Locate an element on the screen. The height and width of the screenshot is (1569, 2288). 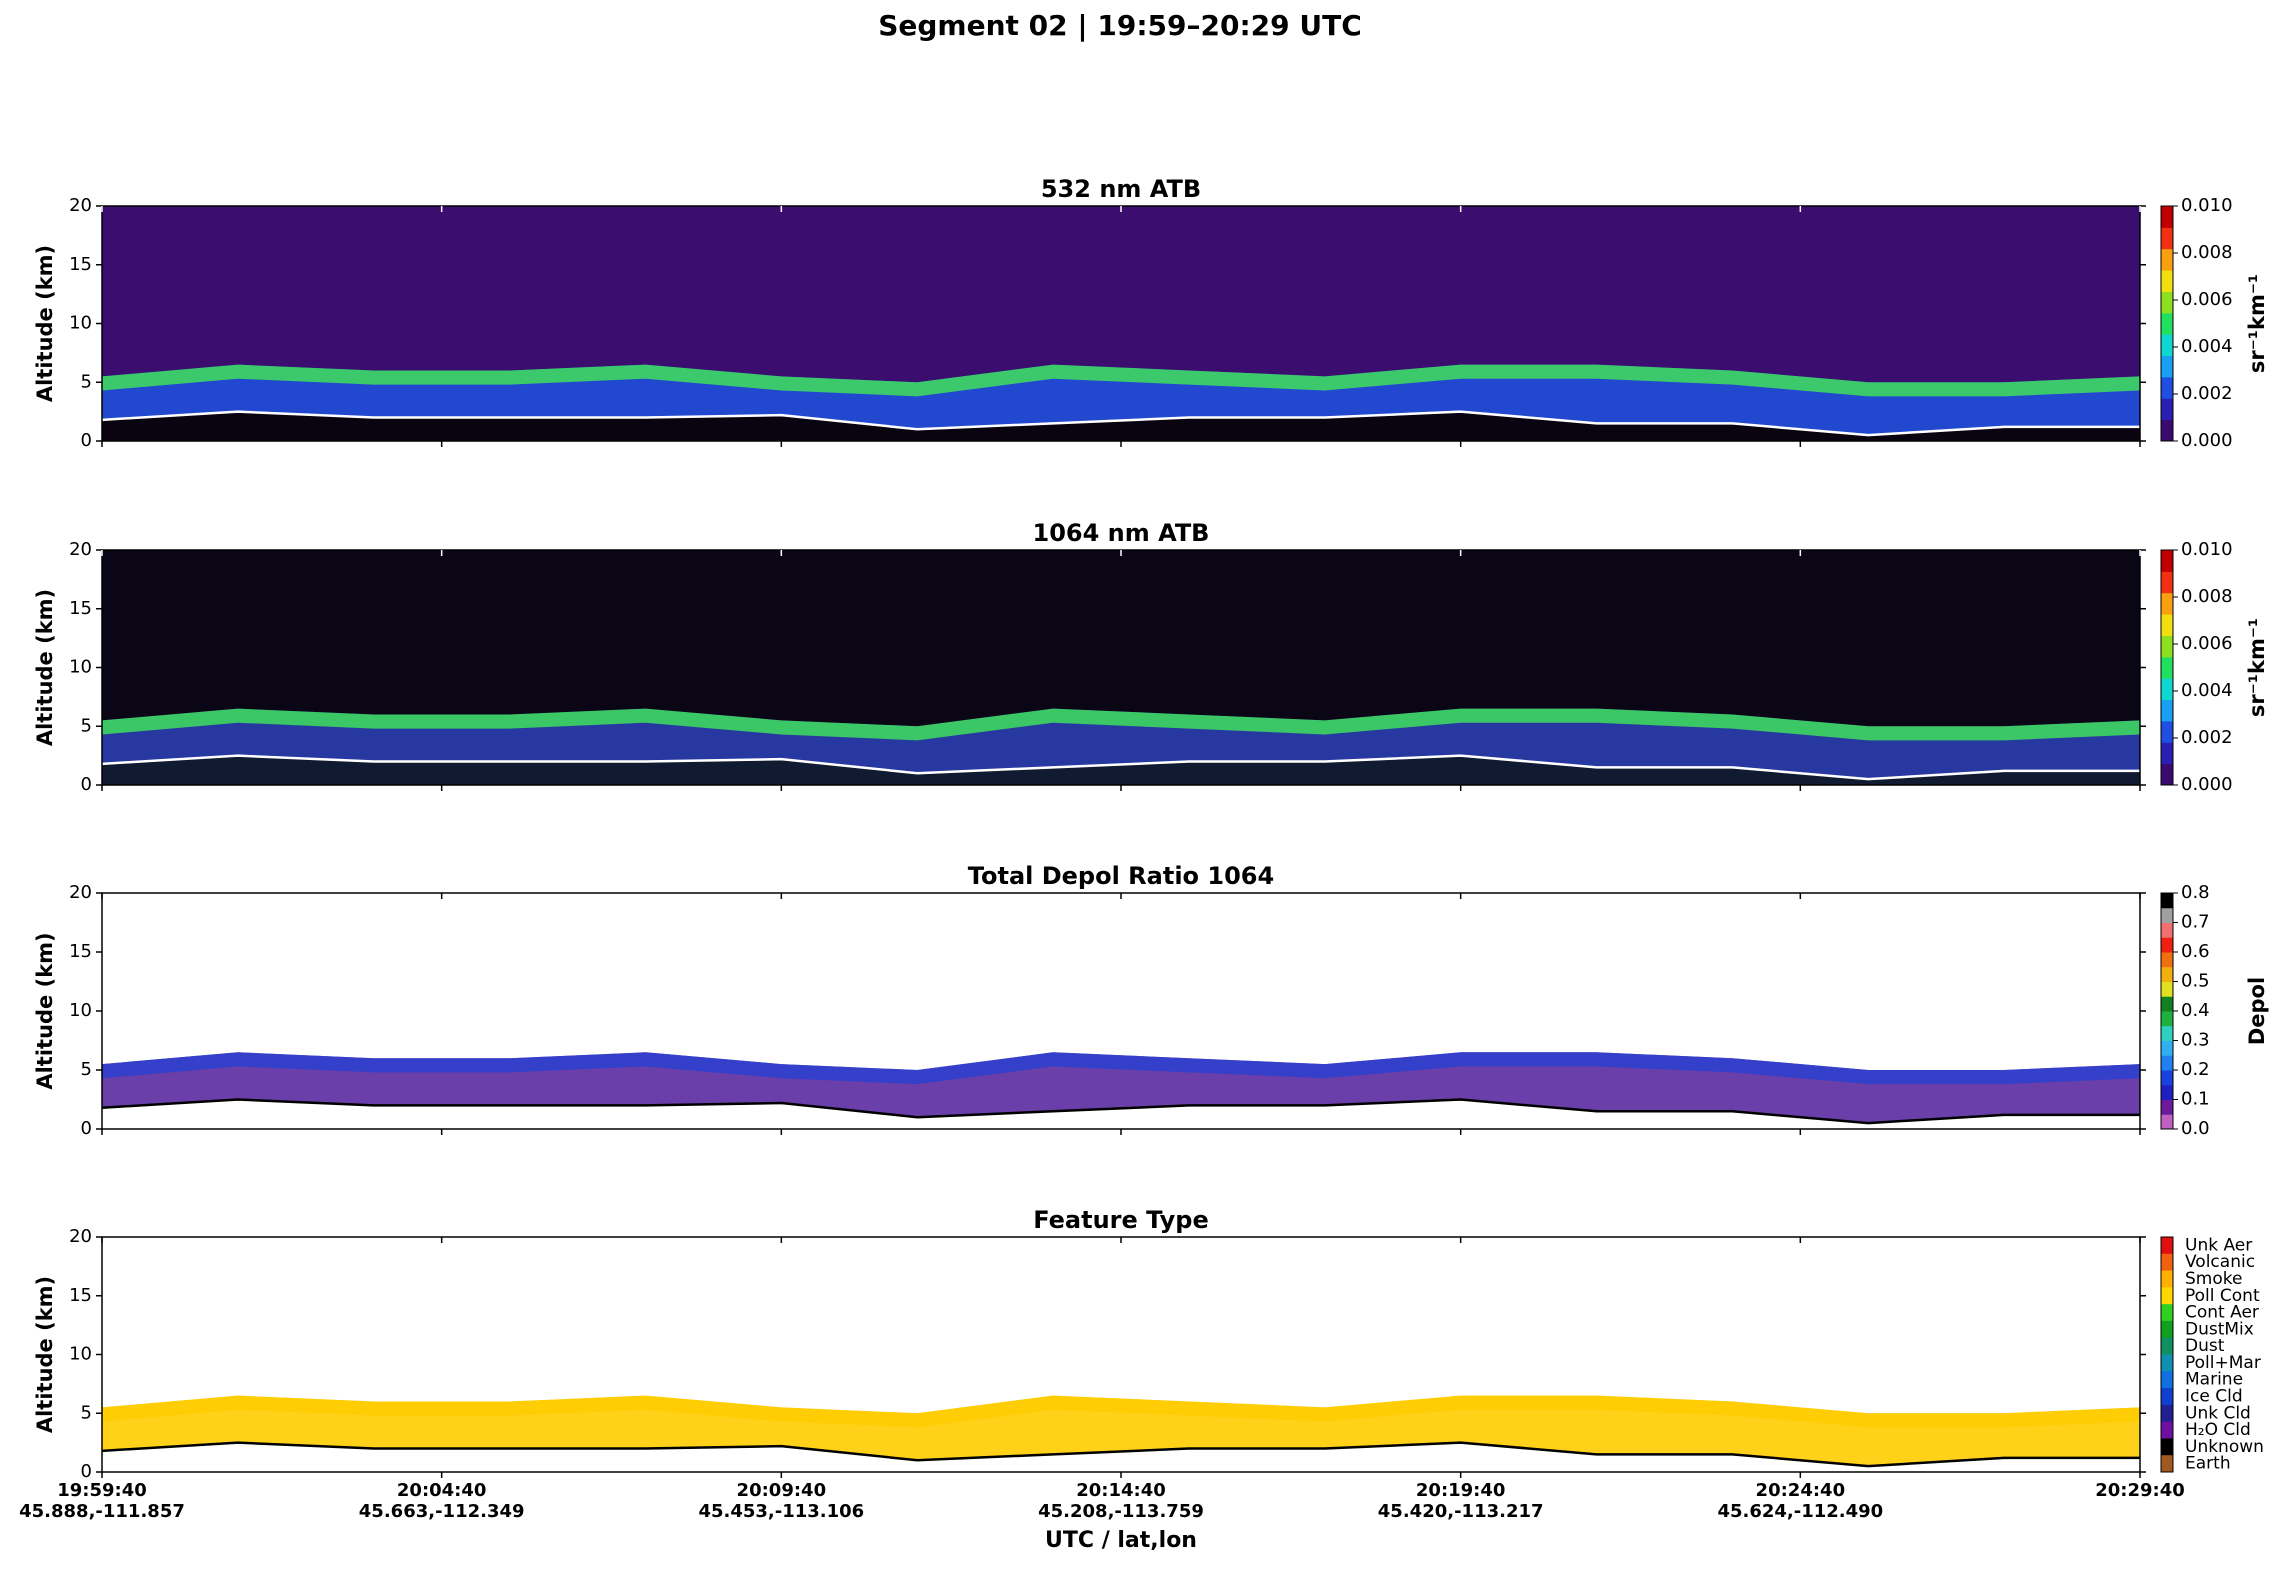
x-tick-label: 20:29:40 is located at coordinates (2140, 1490).